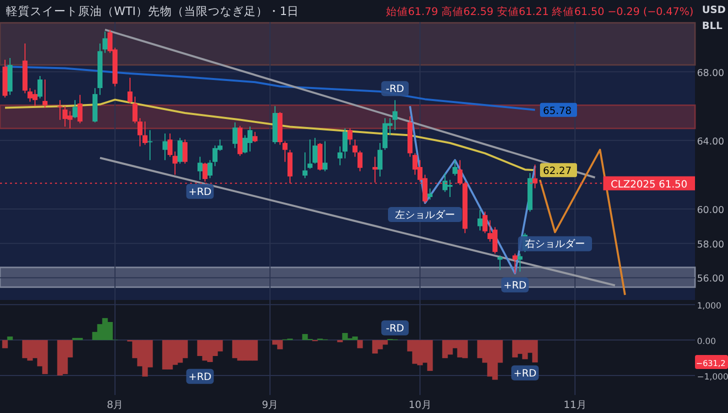 This screenshot has height=413, width=728. I want to click on y-tick-label: 68.00, so click(710, 73).